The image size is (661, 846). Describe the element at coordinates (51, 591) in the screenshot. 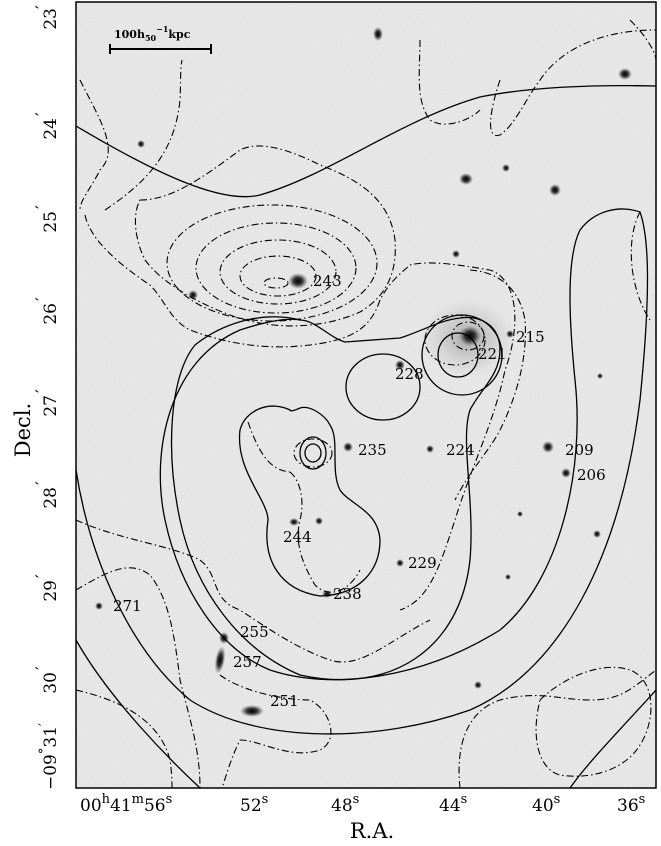

I see `svg-text: 29` at that location.